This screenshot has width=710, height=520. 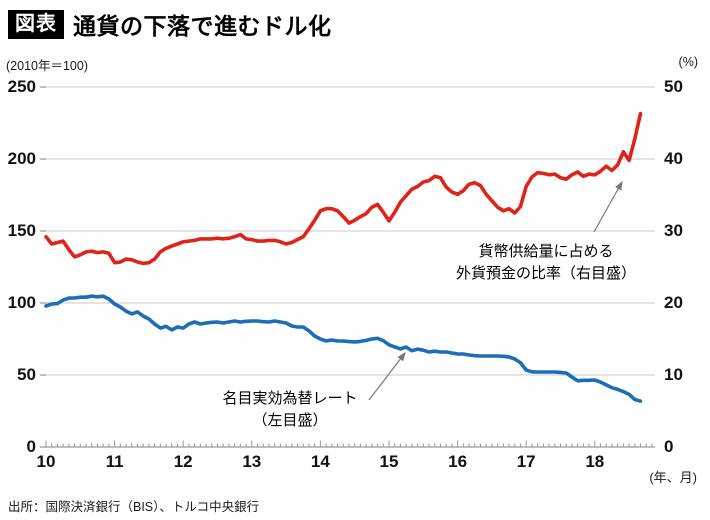 I want to click on x-axis-tick: 13, so click(x=252, y=461).